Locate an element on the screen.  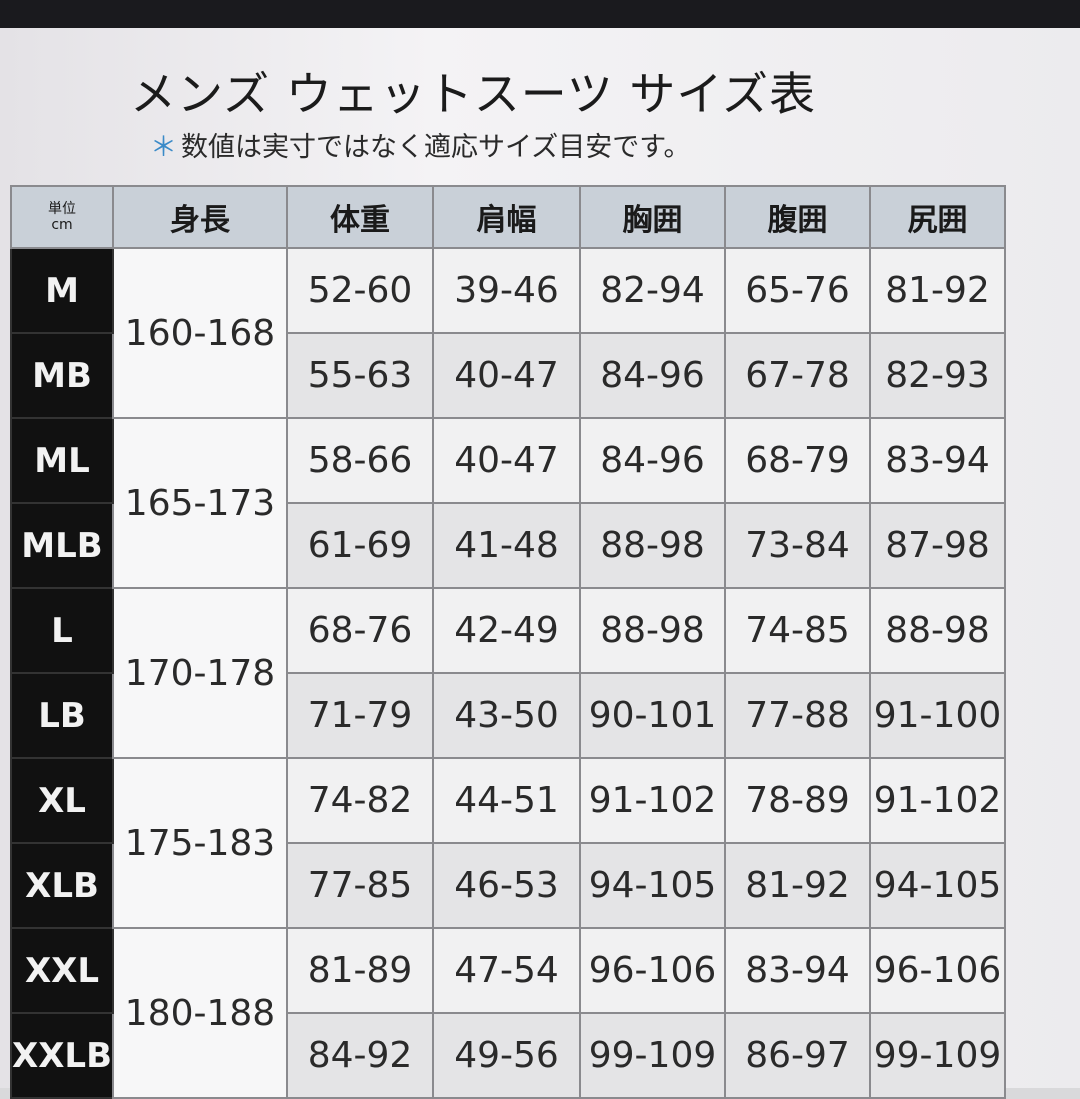
table-row: L 170-178 68-76 42-49 88-98 74-85 88-98 is located at coordinates (508, 673).